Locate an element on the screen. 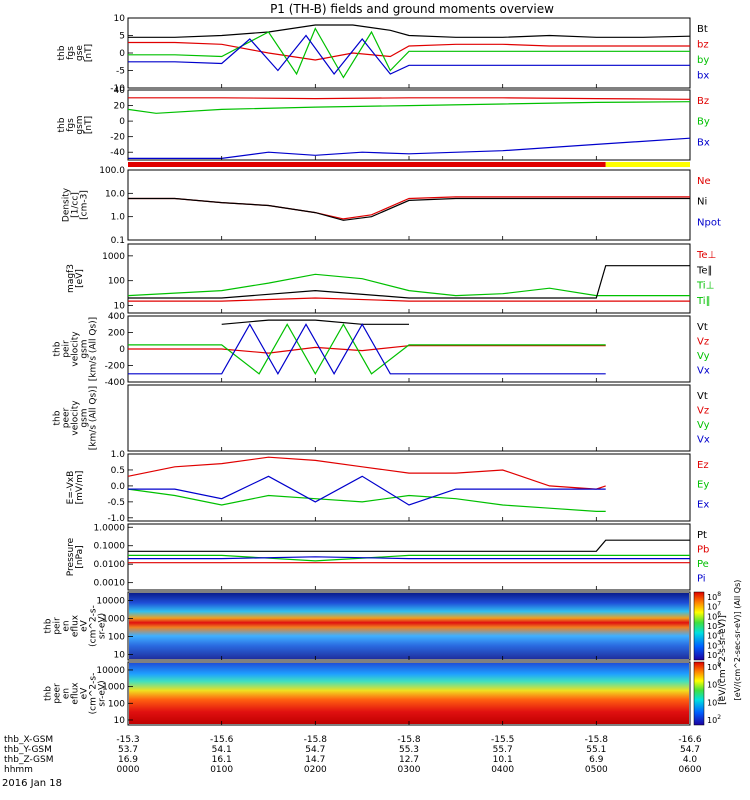 This screenshot has height=800, width=750. y-tick-label: 0.5 is located at coordinates (118, 471).